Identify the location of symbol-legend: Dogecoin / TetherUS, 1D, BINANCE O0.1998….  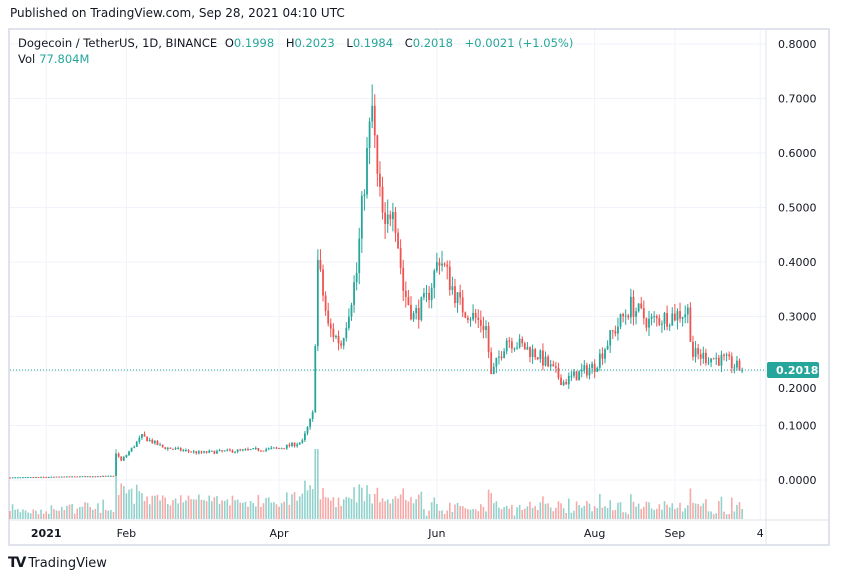
(297, 51).